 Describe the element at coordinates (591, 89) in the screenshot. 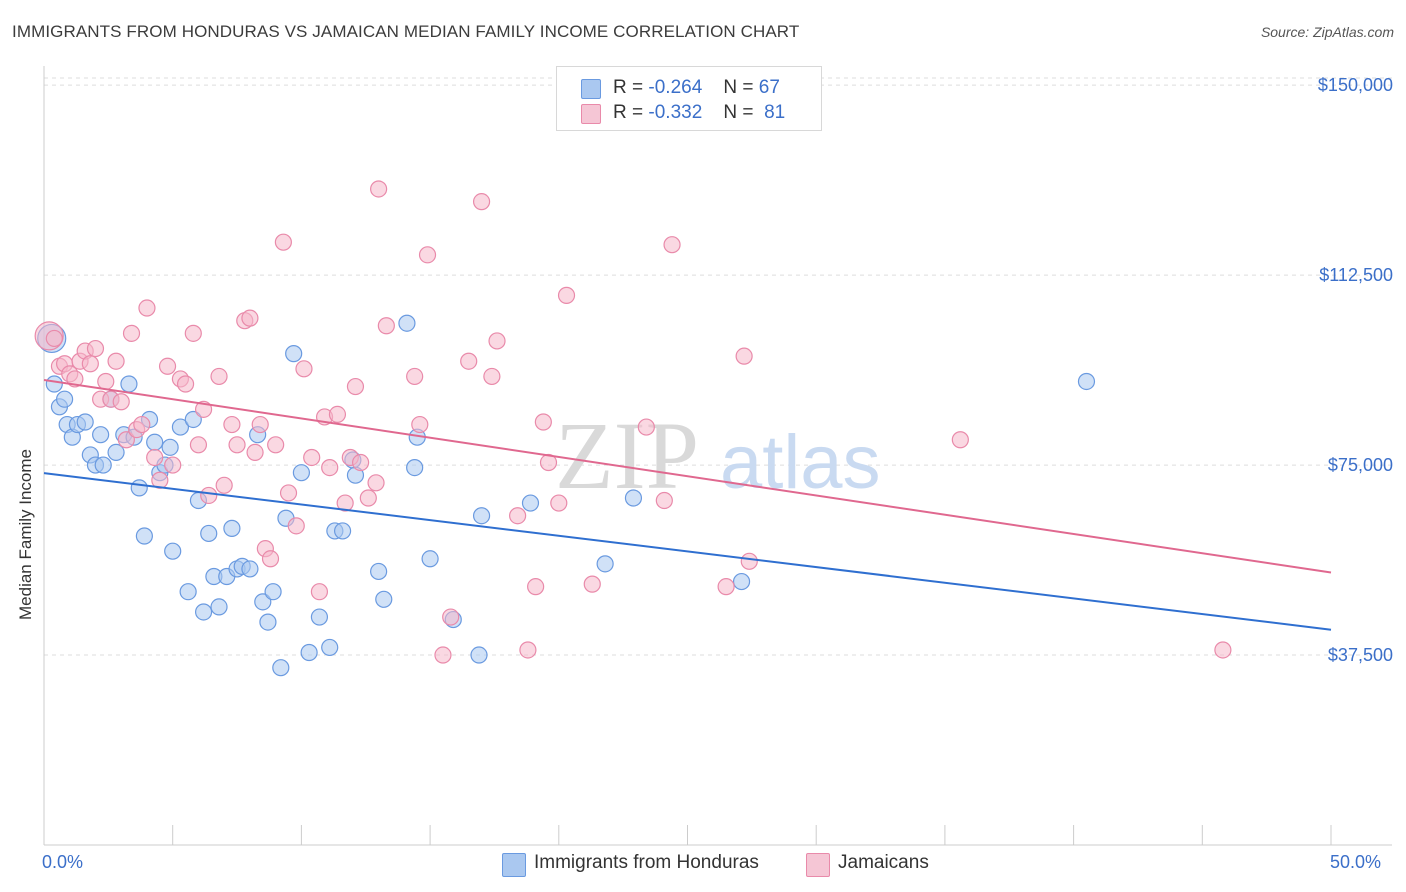

I see `legend-swatch-blue` at that location.